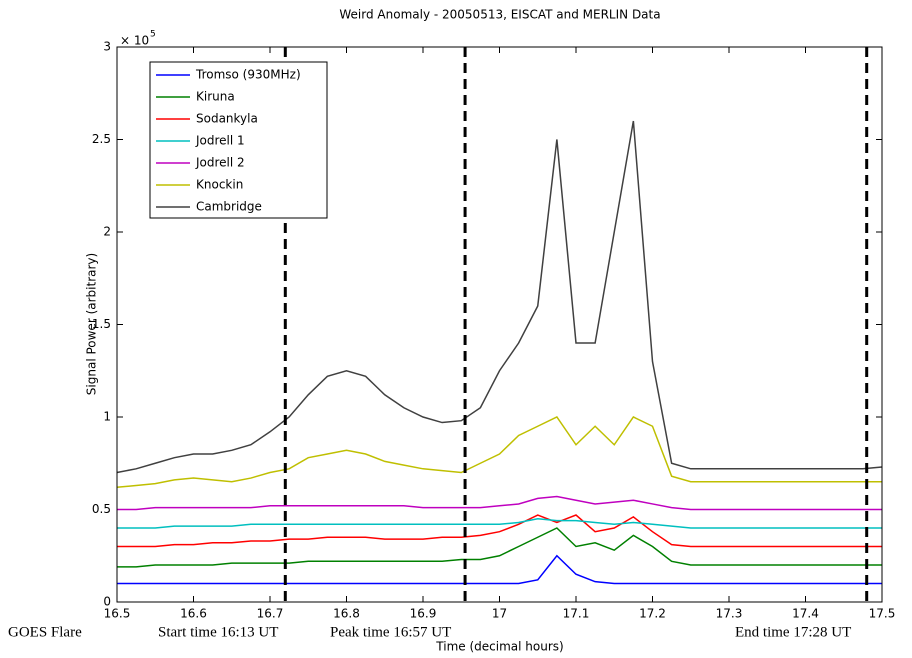 The width and height of the screenshot is (912, 658). I want to click on y-tick-label: 0.5, so click(101, 509).